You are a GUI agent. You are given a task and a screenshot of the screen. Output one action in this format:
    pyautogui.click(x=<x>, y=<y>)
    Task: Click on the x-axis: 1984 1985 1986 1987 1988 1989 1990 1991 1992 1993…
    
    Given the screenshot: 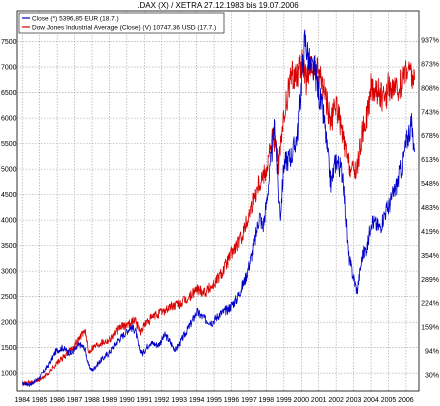 What is the action you would take?
    pyautogui.click(x=213, y=400)
    